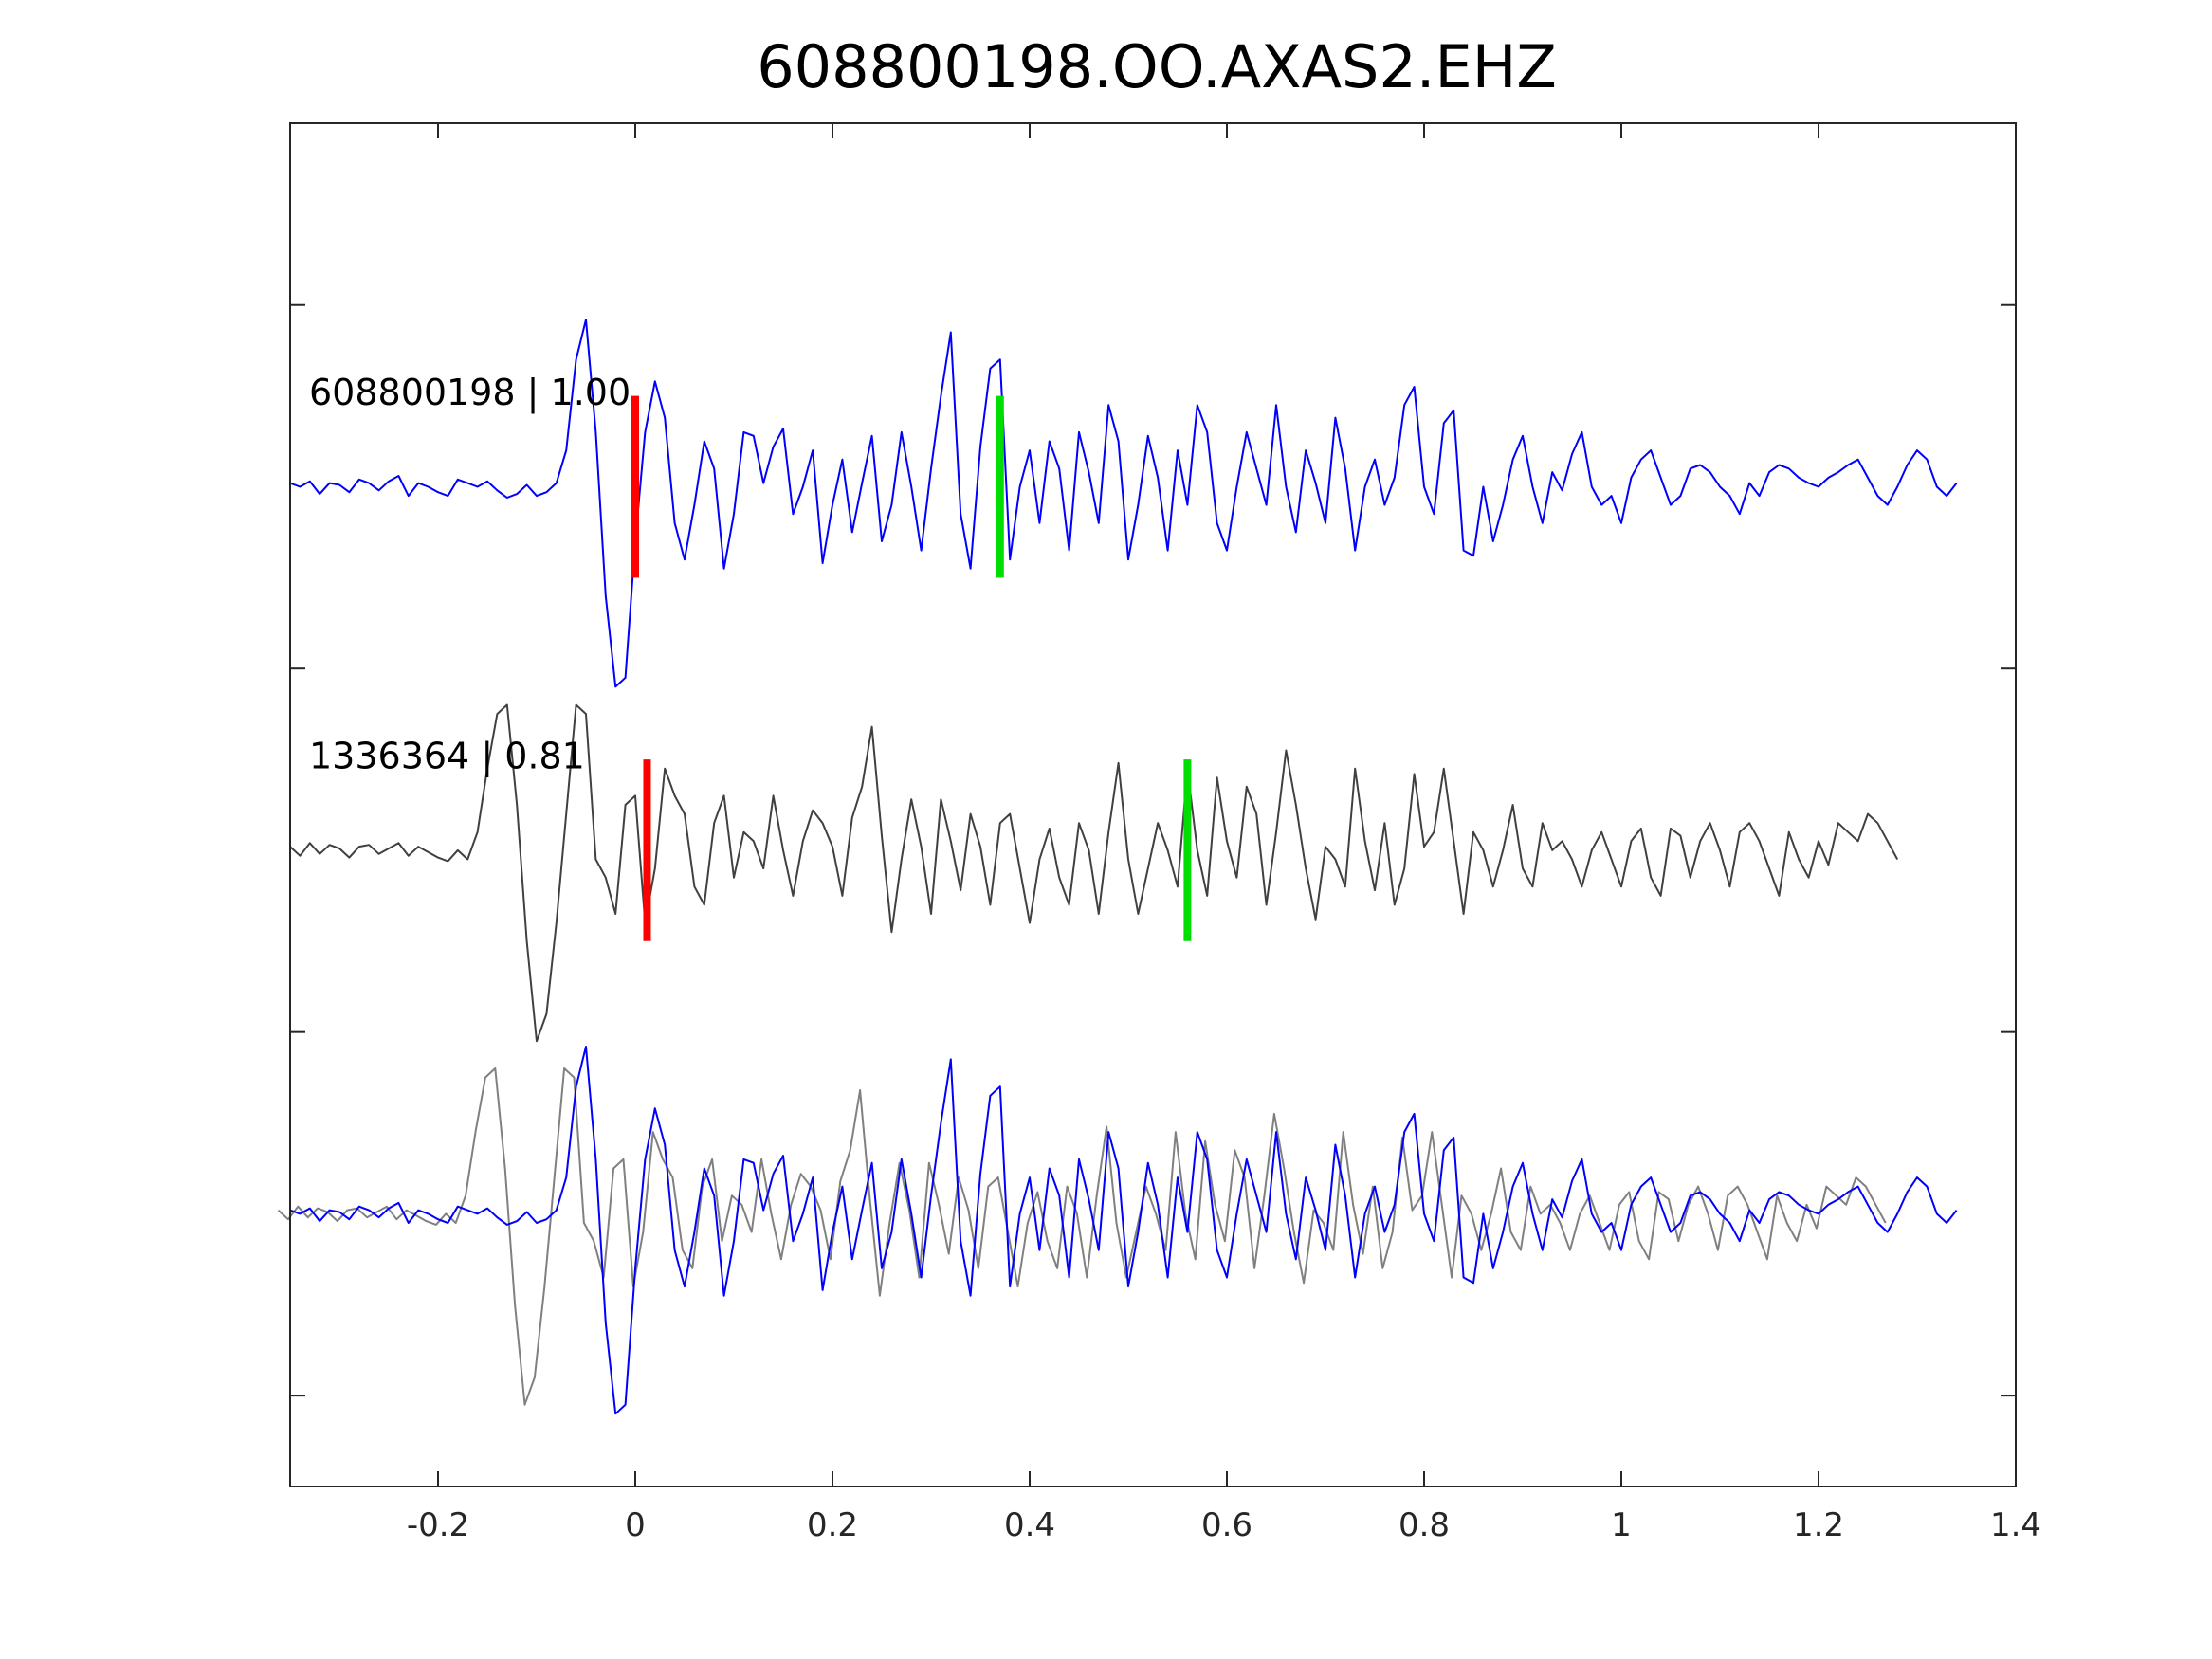 The height and width of the screenshot is (1659, 2212). Describe the element at coordinates (1424, 1525) in the screenshot. I see `x-tick-label: 0.8` at that location.